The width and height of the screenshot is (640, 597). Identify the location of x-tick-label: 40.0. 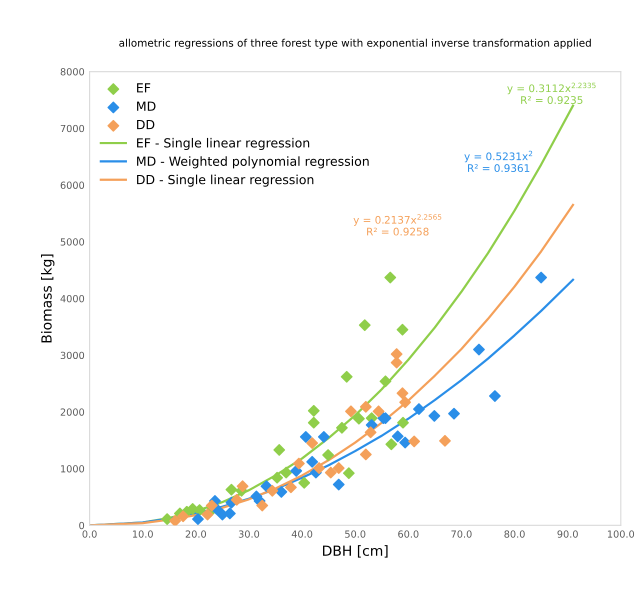
(302, 534).